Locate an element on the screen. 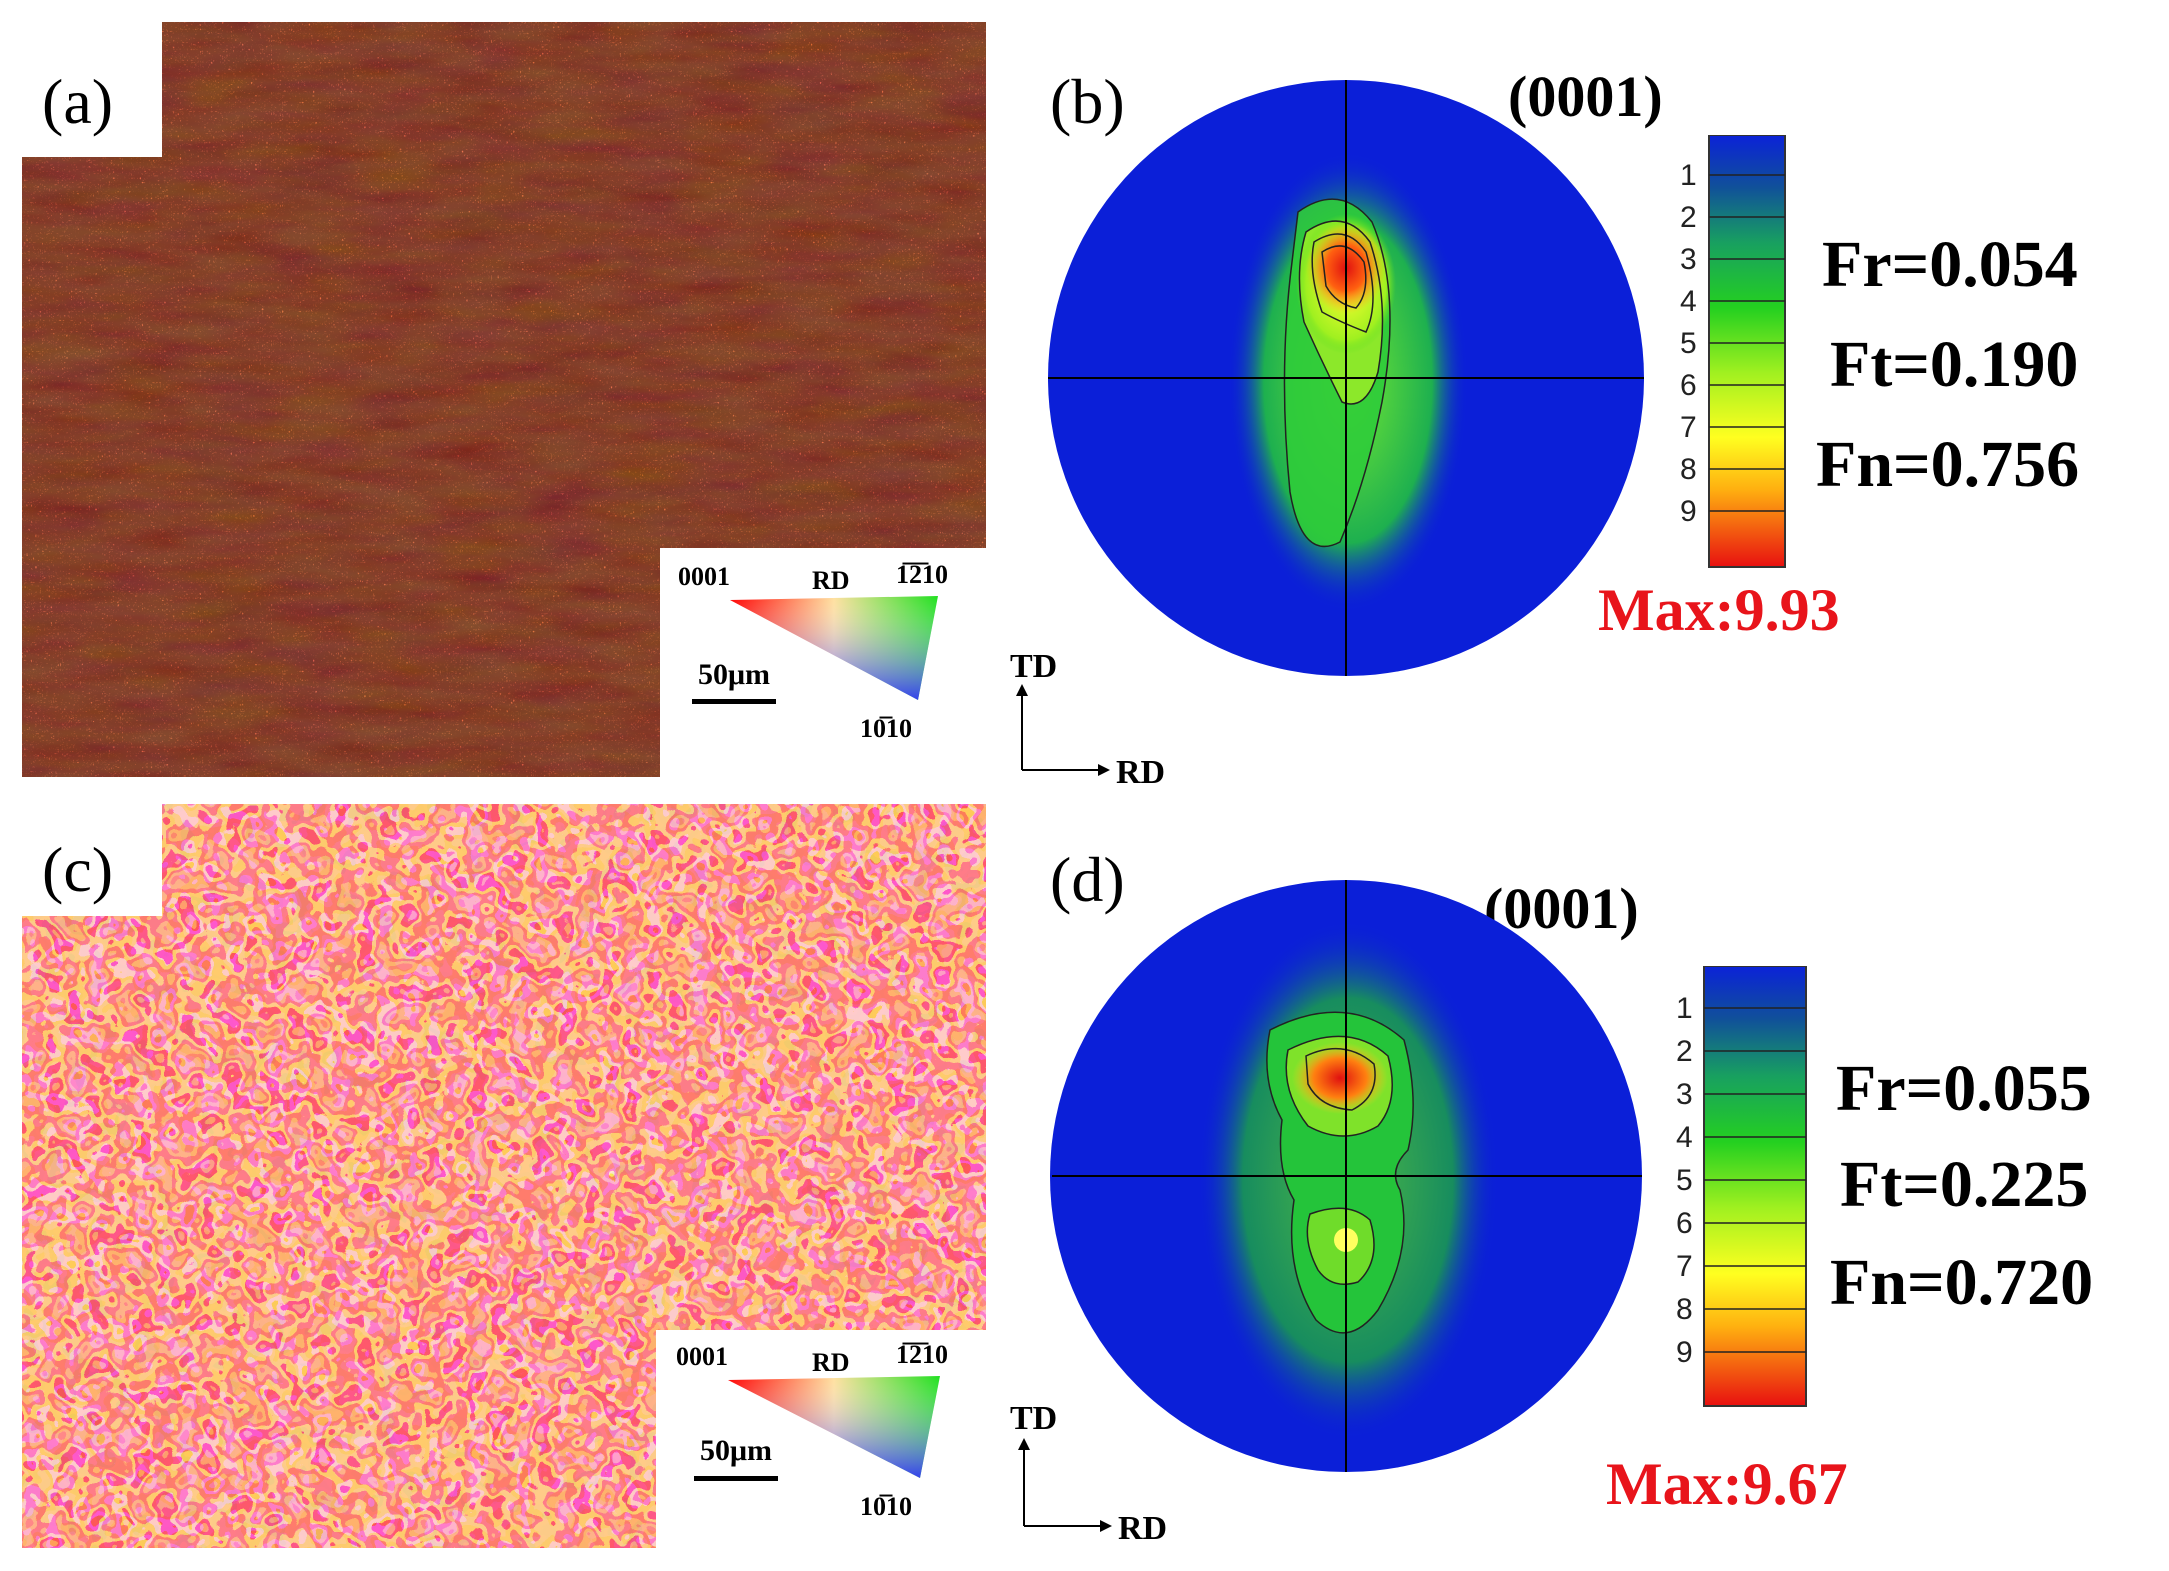 The height and width of the screenshot is (1571, 2169). legend-c-rd: RD is located at coordinates (831, 1362).